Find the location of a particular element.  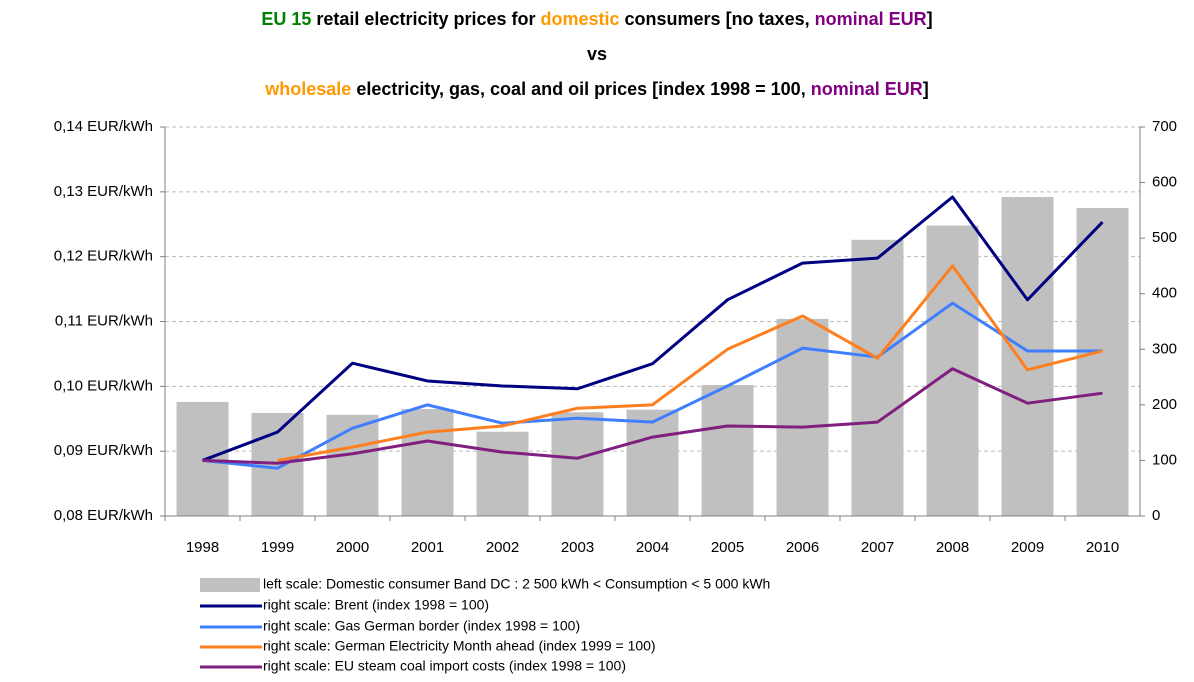

y-tick-label: 0,12 EUR/kWh is located at coordinates (103, 256).